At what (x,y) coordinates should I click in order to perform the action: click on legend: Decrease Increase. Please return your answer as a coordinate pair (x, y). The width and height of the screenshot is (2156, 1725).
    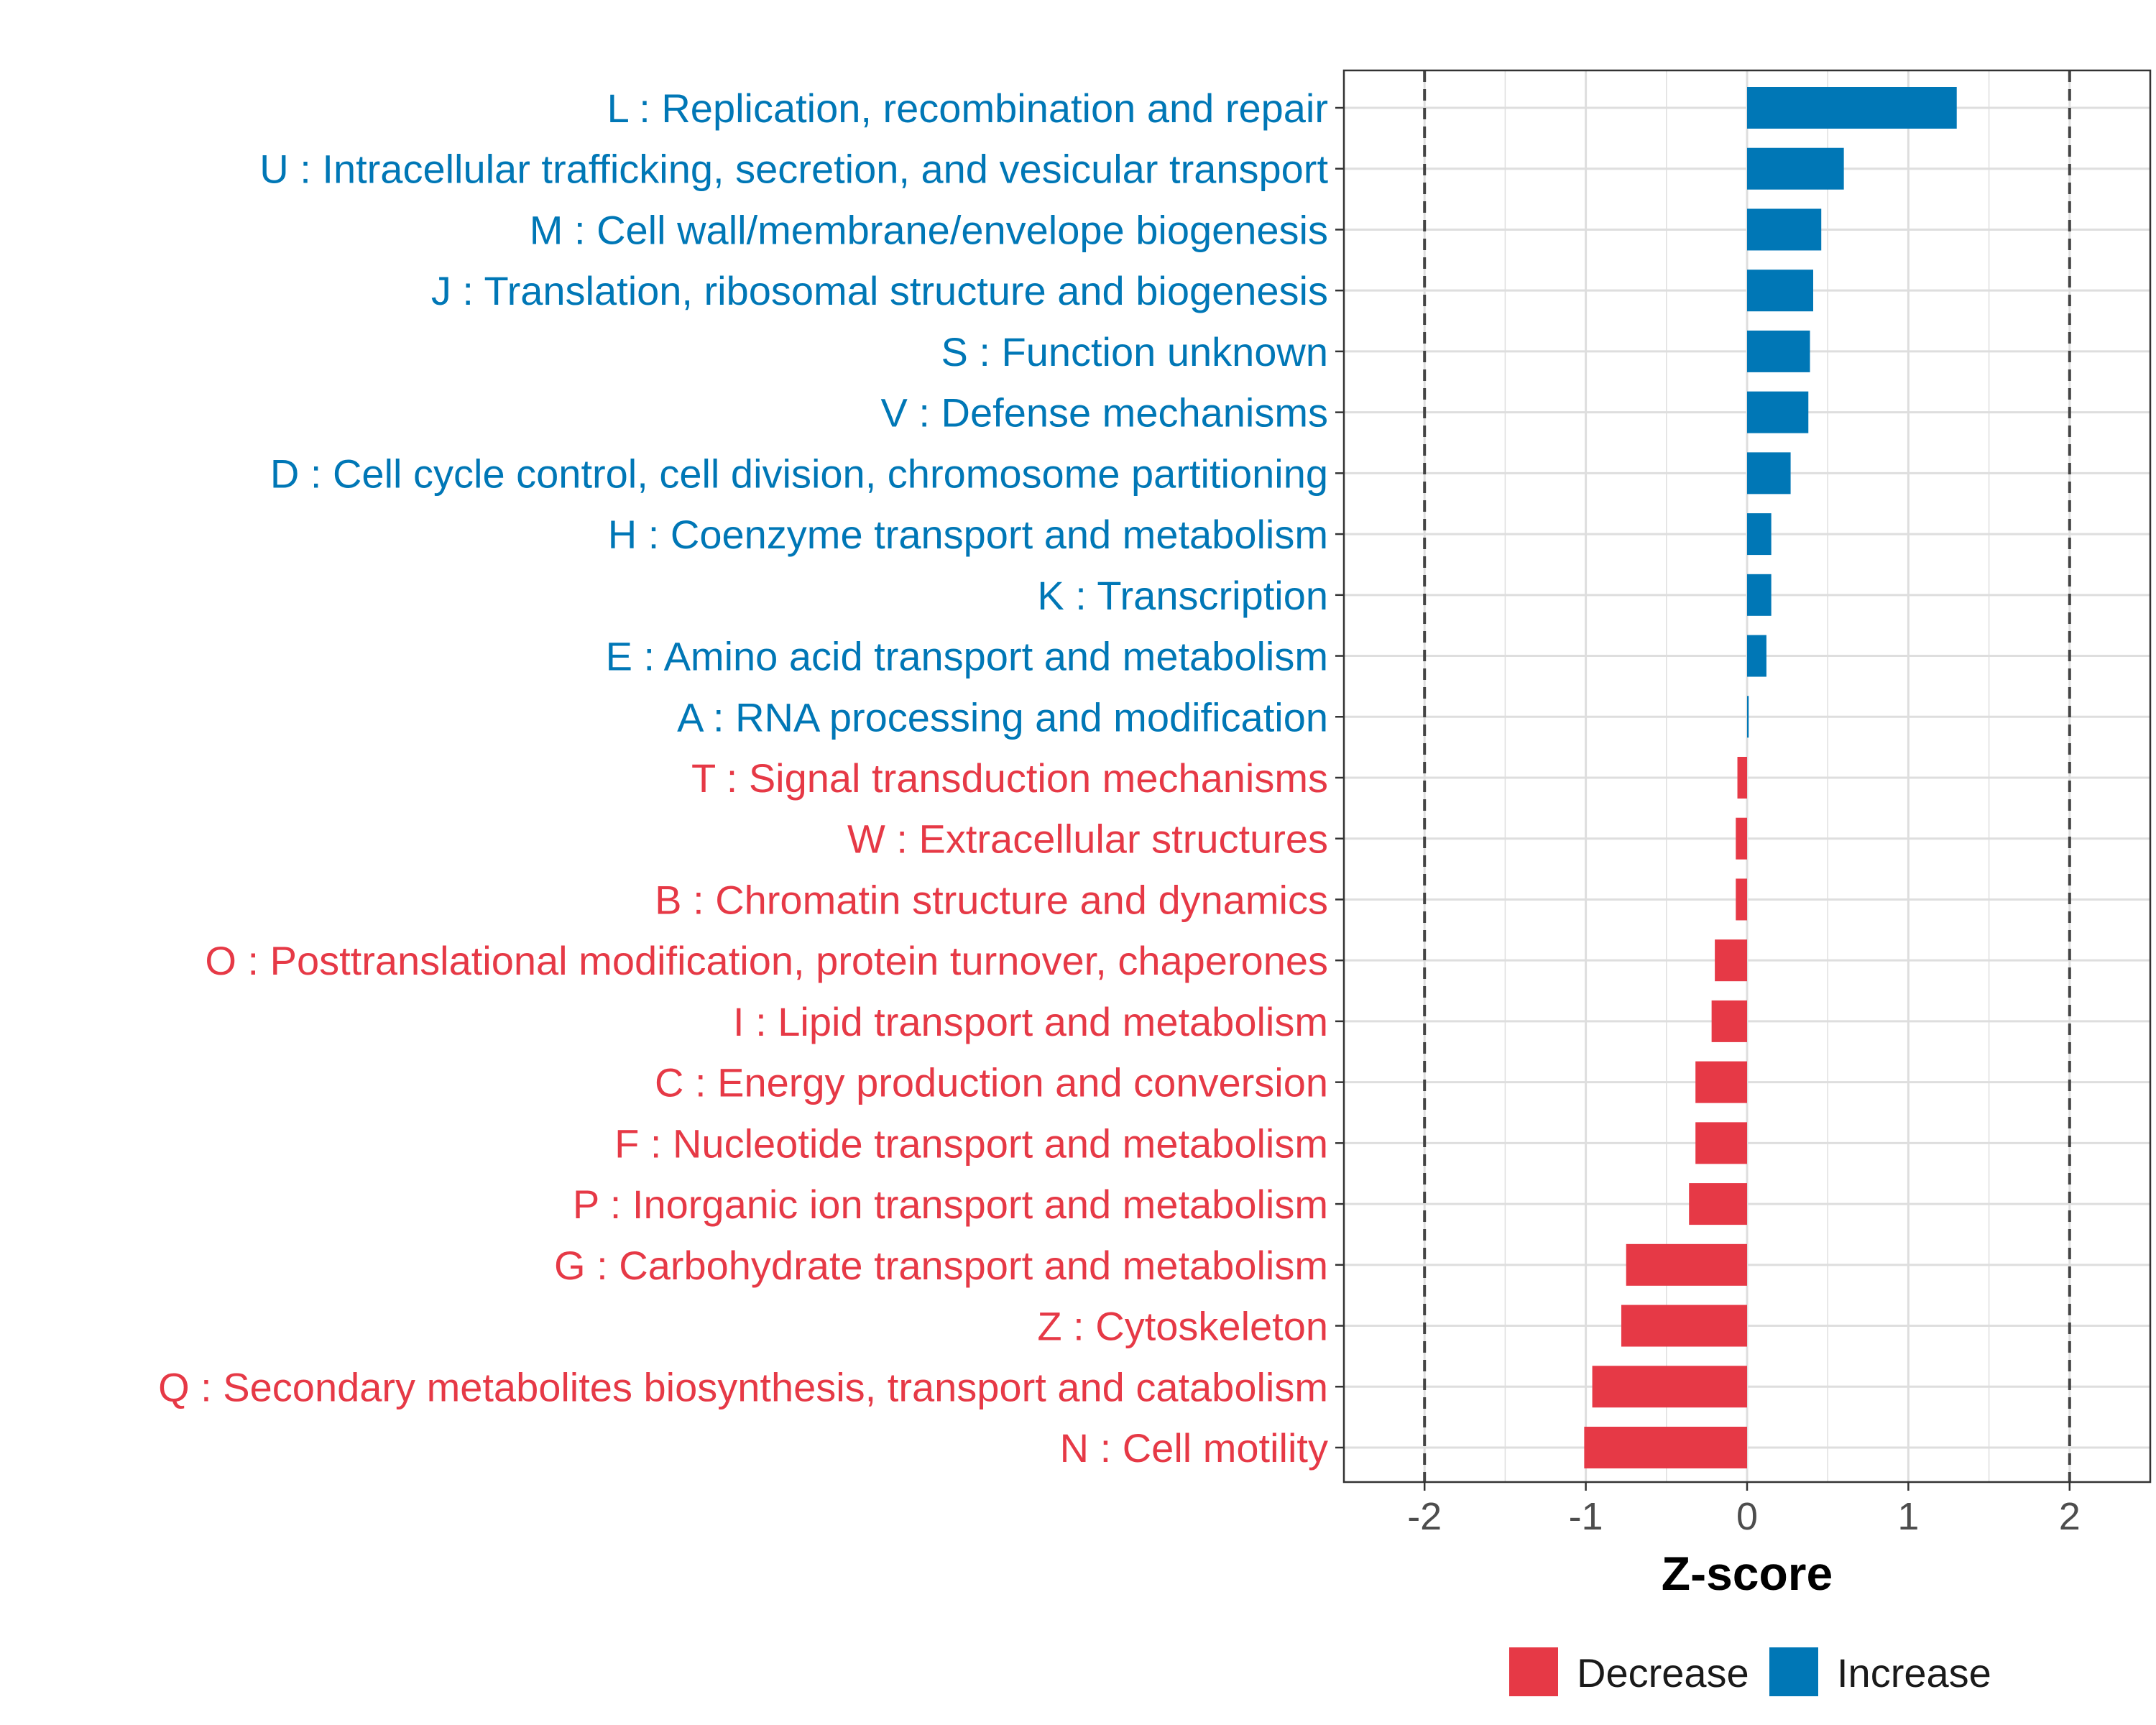
    Looking at the image, I should click on (1750, 1671).